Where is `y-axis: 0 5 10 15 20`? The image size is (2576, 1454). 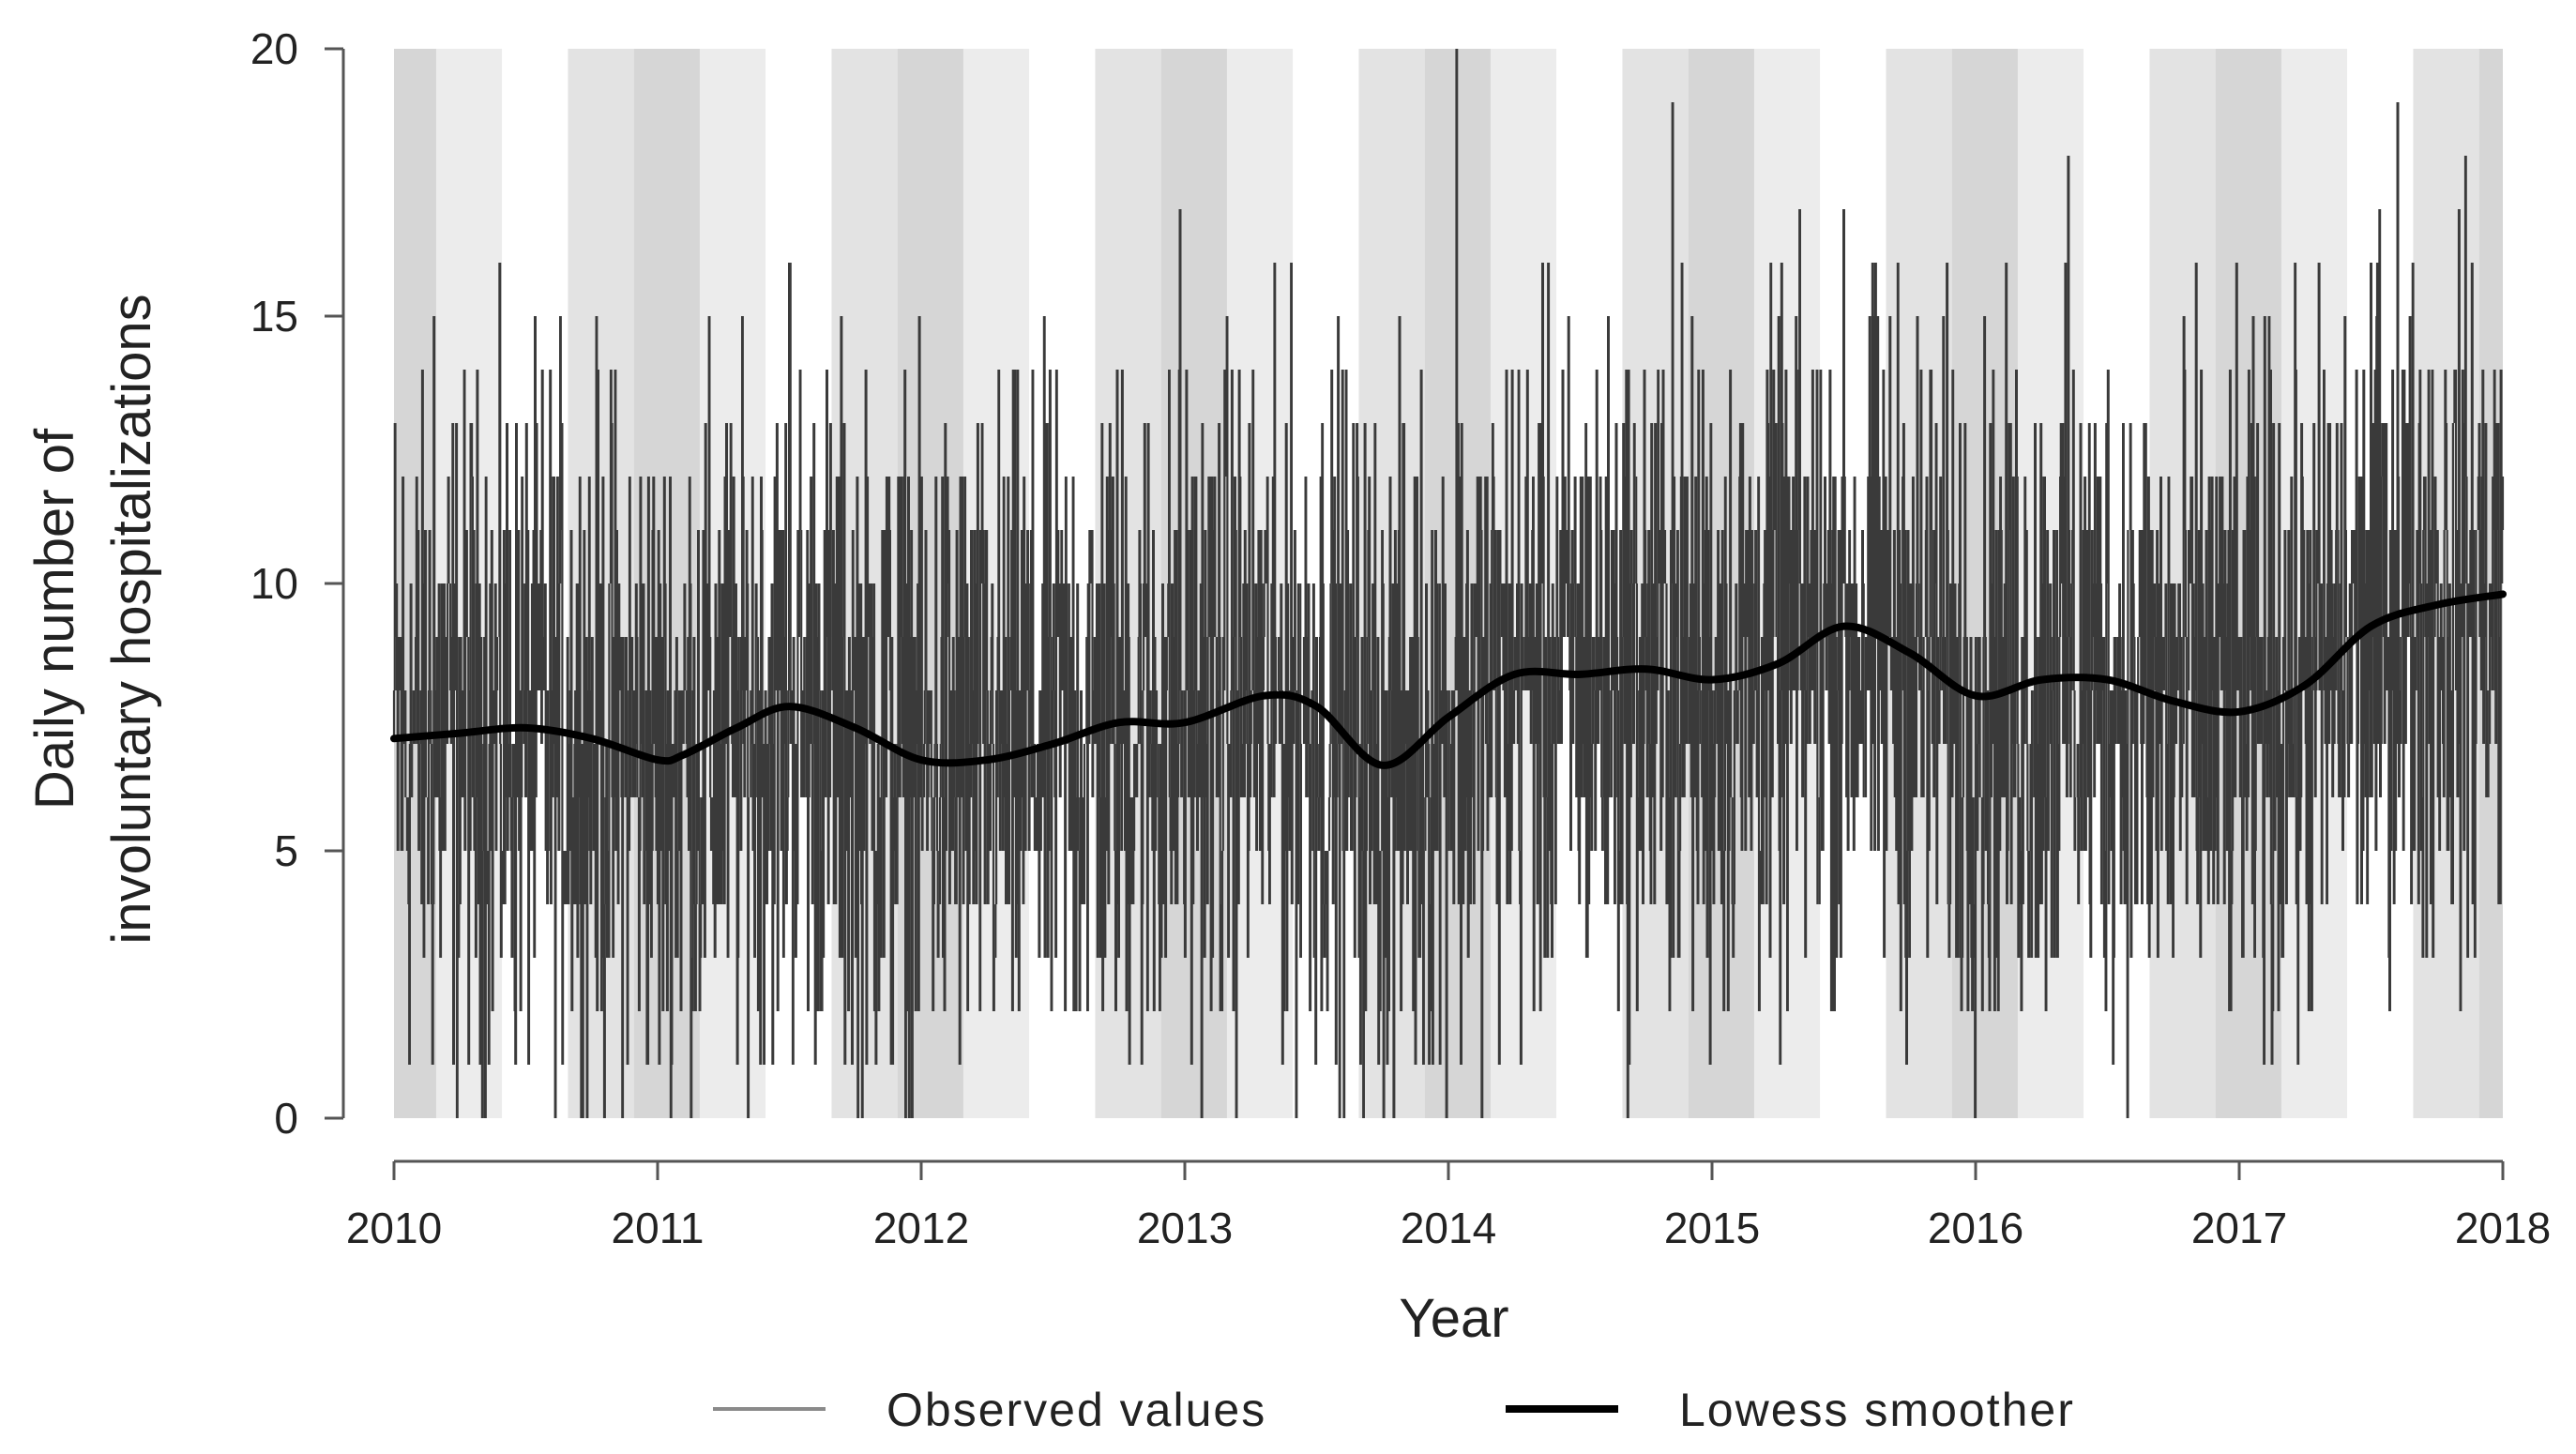
y-axis: 0 5 10 15 20 is located at coordinates (297, 584).